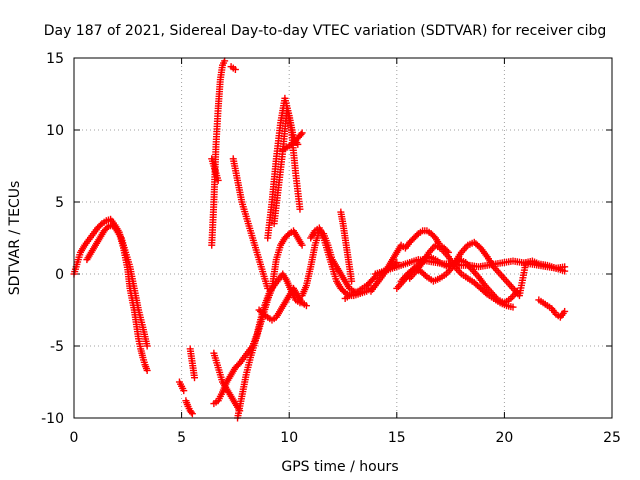  Describe the element at coordinates (55, 131) in the screenshot. I see `y-tick-label: 10` at that location.